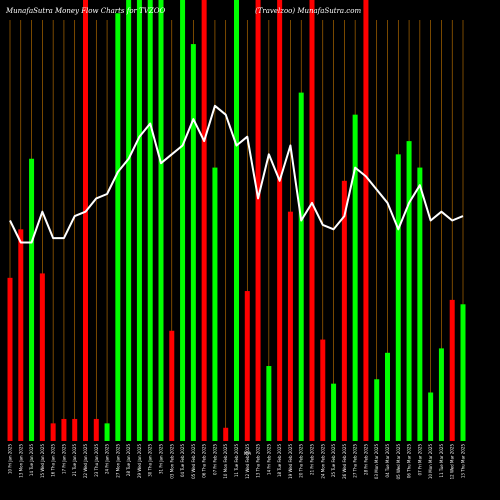 The image size is (500, 500). I want to click on chart-title-right: (Travelzoo) MunafaSutra.com, so click(308, 11).